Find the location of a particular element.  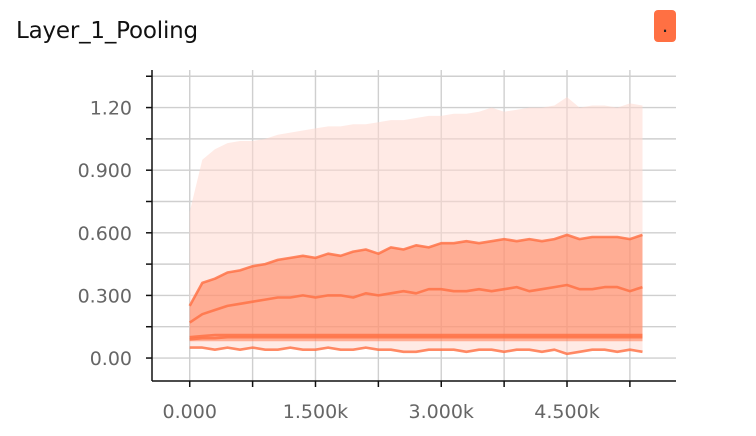

y-tick-label: 0.00 is located at coordinates (111, 359).